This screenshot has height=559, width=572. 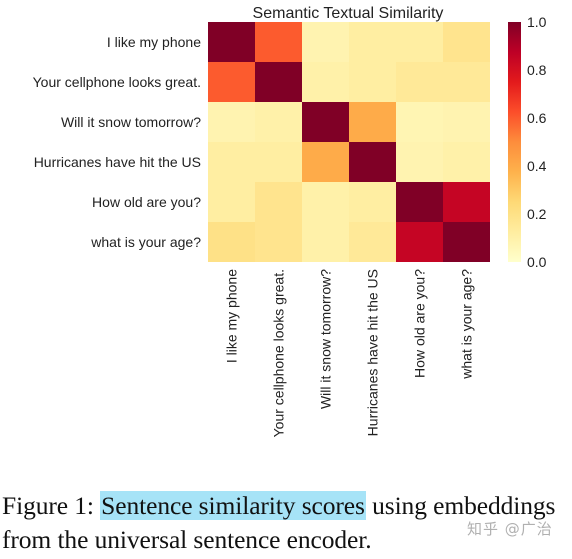 What do you see at coordinates (154, 42) in the screenshot?
I see `row-label: I like my phone` at bounding box center [154, 42].